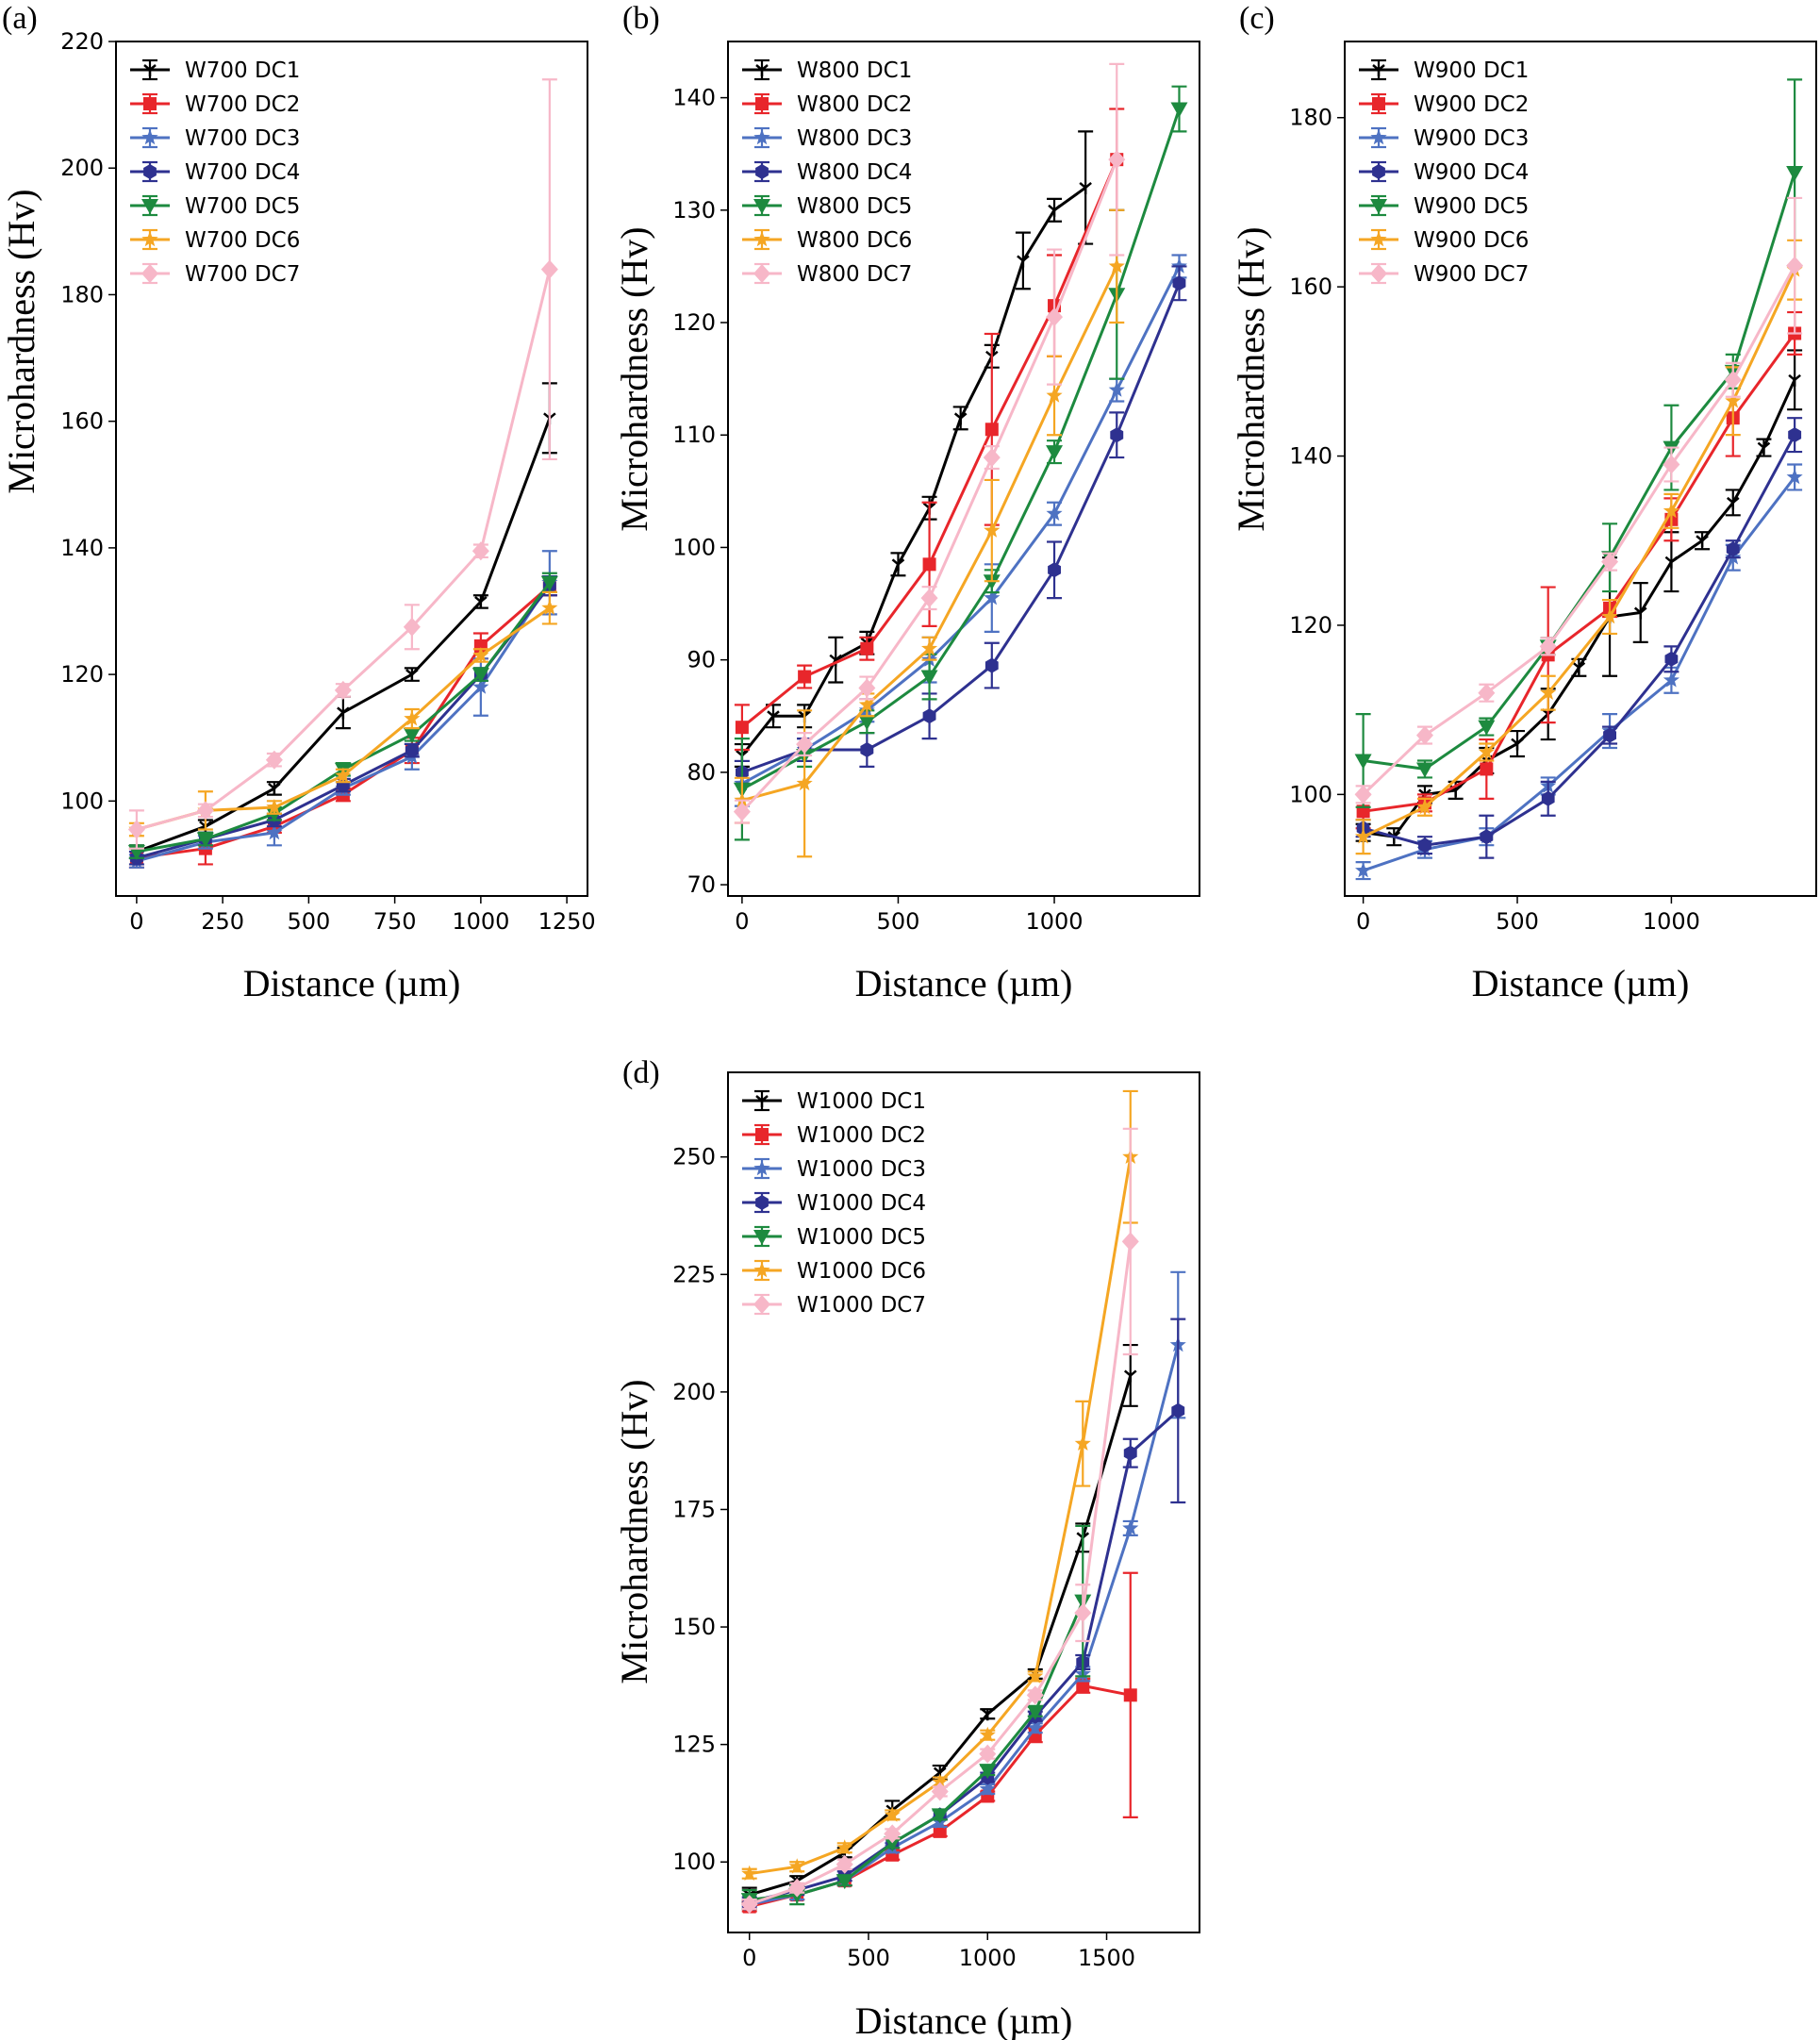 The width and height of the screenshot is (1820, 2040). Describe the element at coordinates (827, 240) in the screenshot. I see `legend-item: W800 DC6` at that location.